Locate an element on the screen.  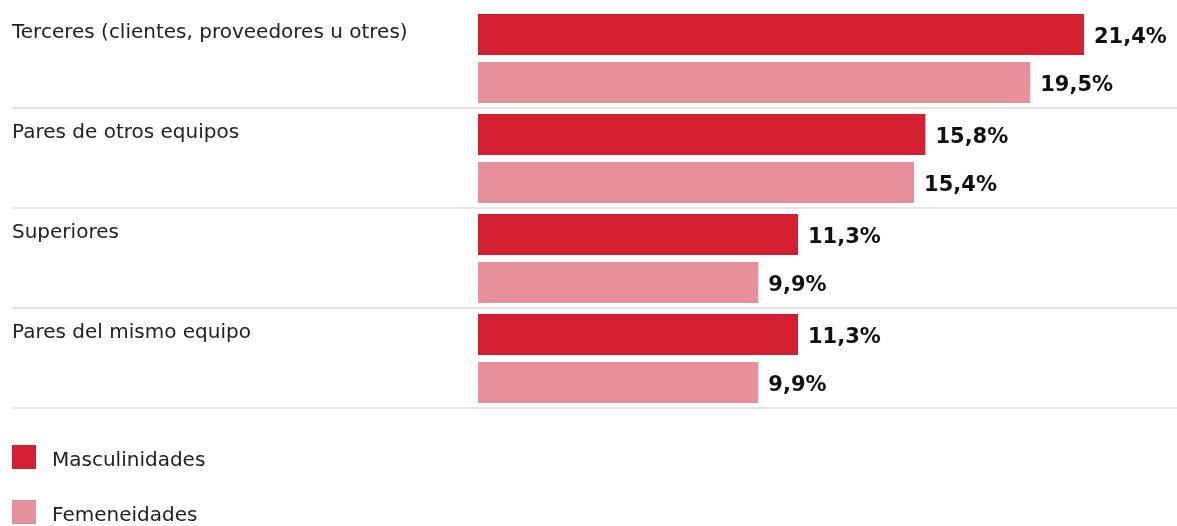
legend-label: Femeneidades is located at coordinates (125, 514).